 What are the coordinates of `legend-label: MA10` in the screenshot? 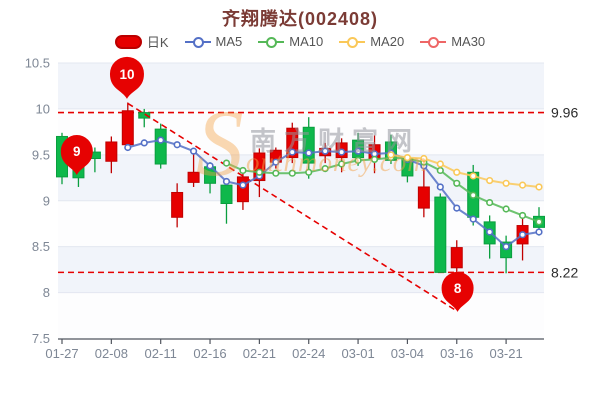 It's located at (306, 41).